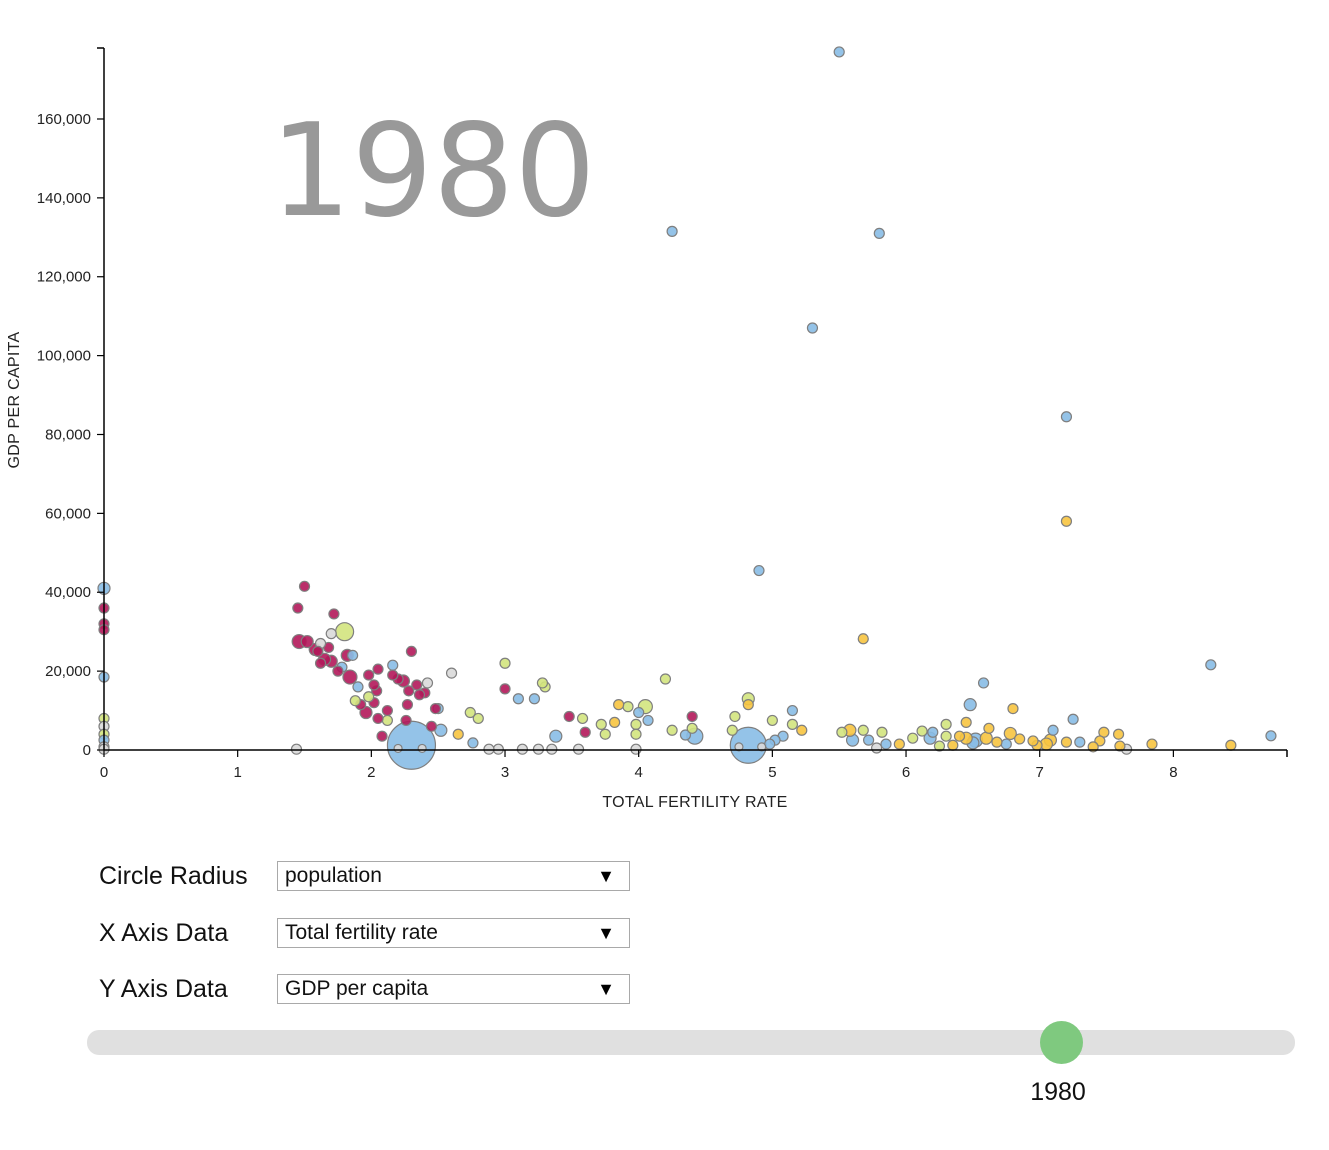  Describe the element at coordinates (1040, 772) in the screenshot. I see `x-tick-label: 7` at that location.